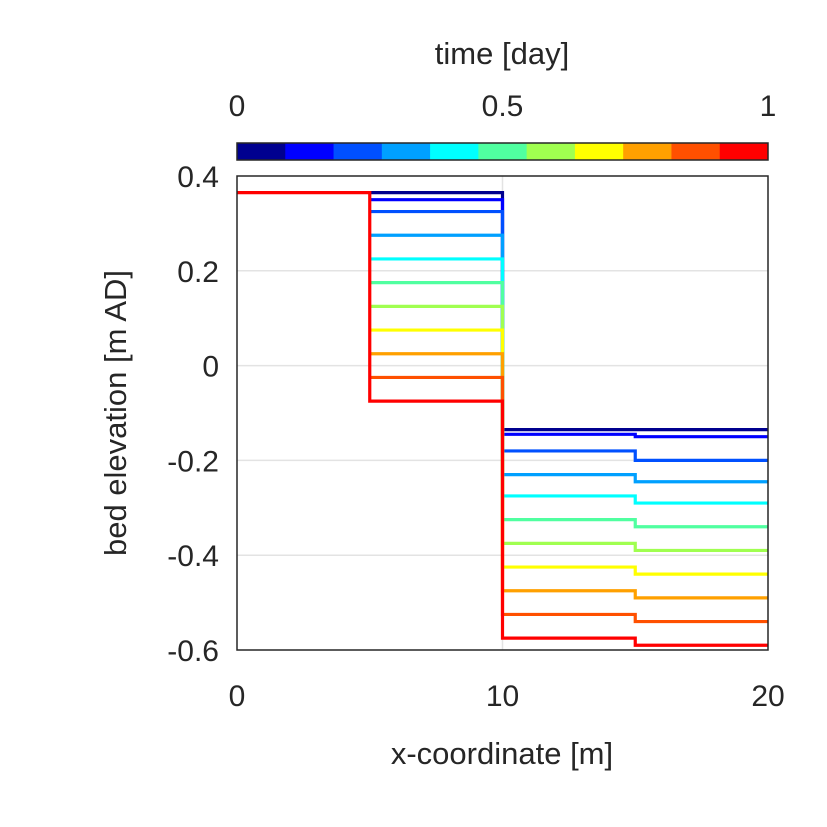 Image resolution: width=827 pixels, height=827 pixels. I want to click on x-tick-label-1: 10, so click(502, 696).